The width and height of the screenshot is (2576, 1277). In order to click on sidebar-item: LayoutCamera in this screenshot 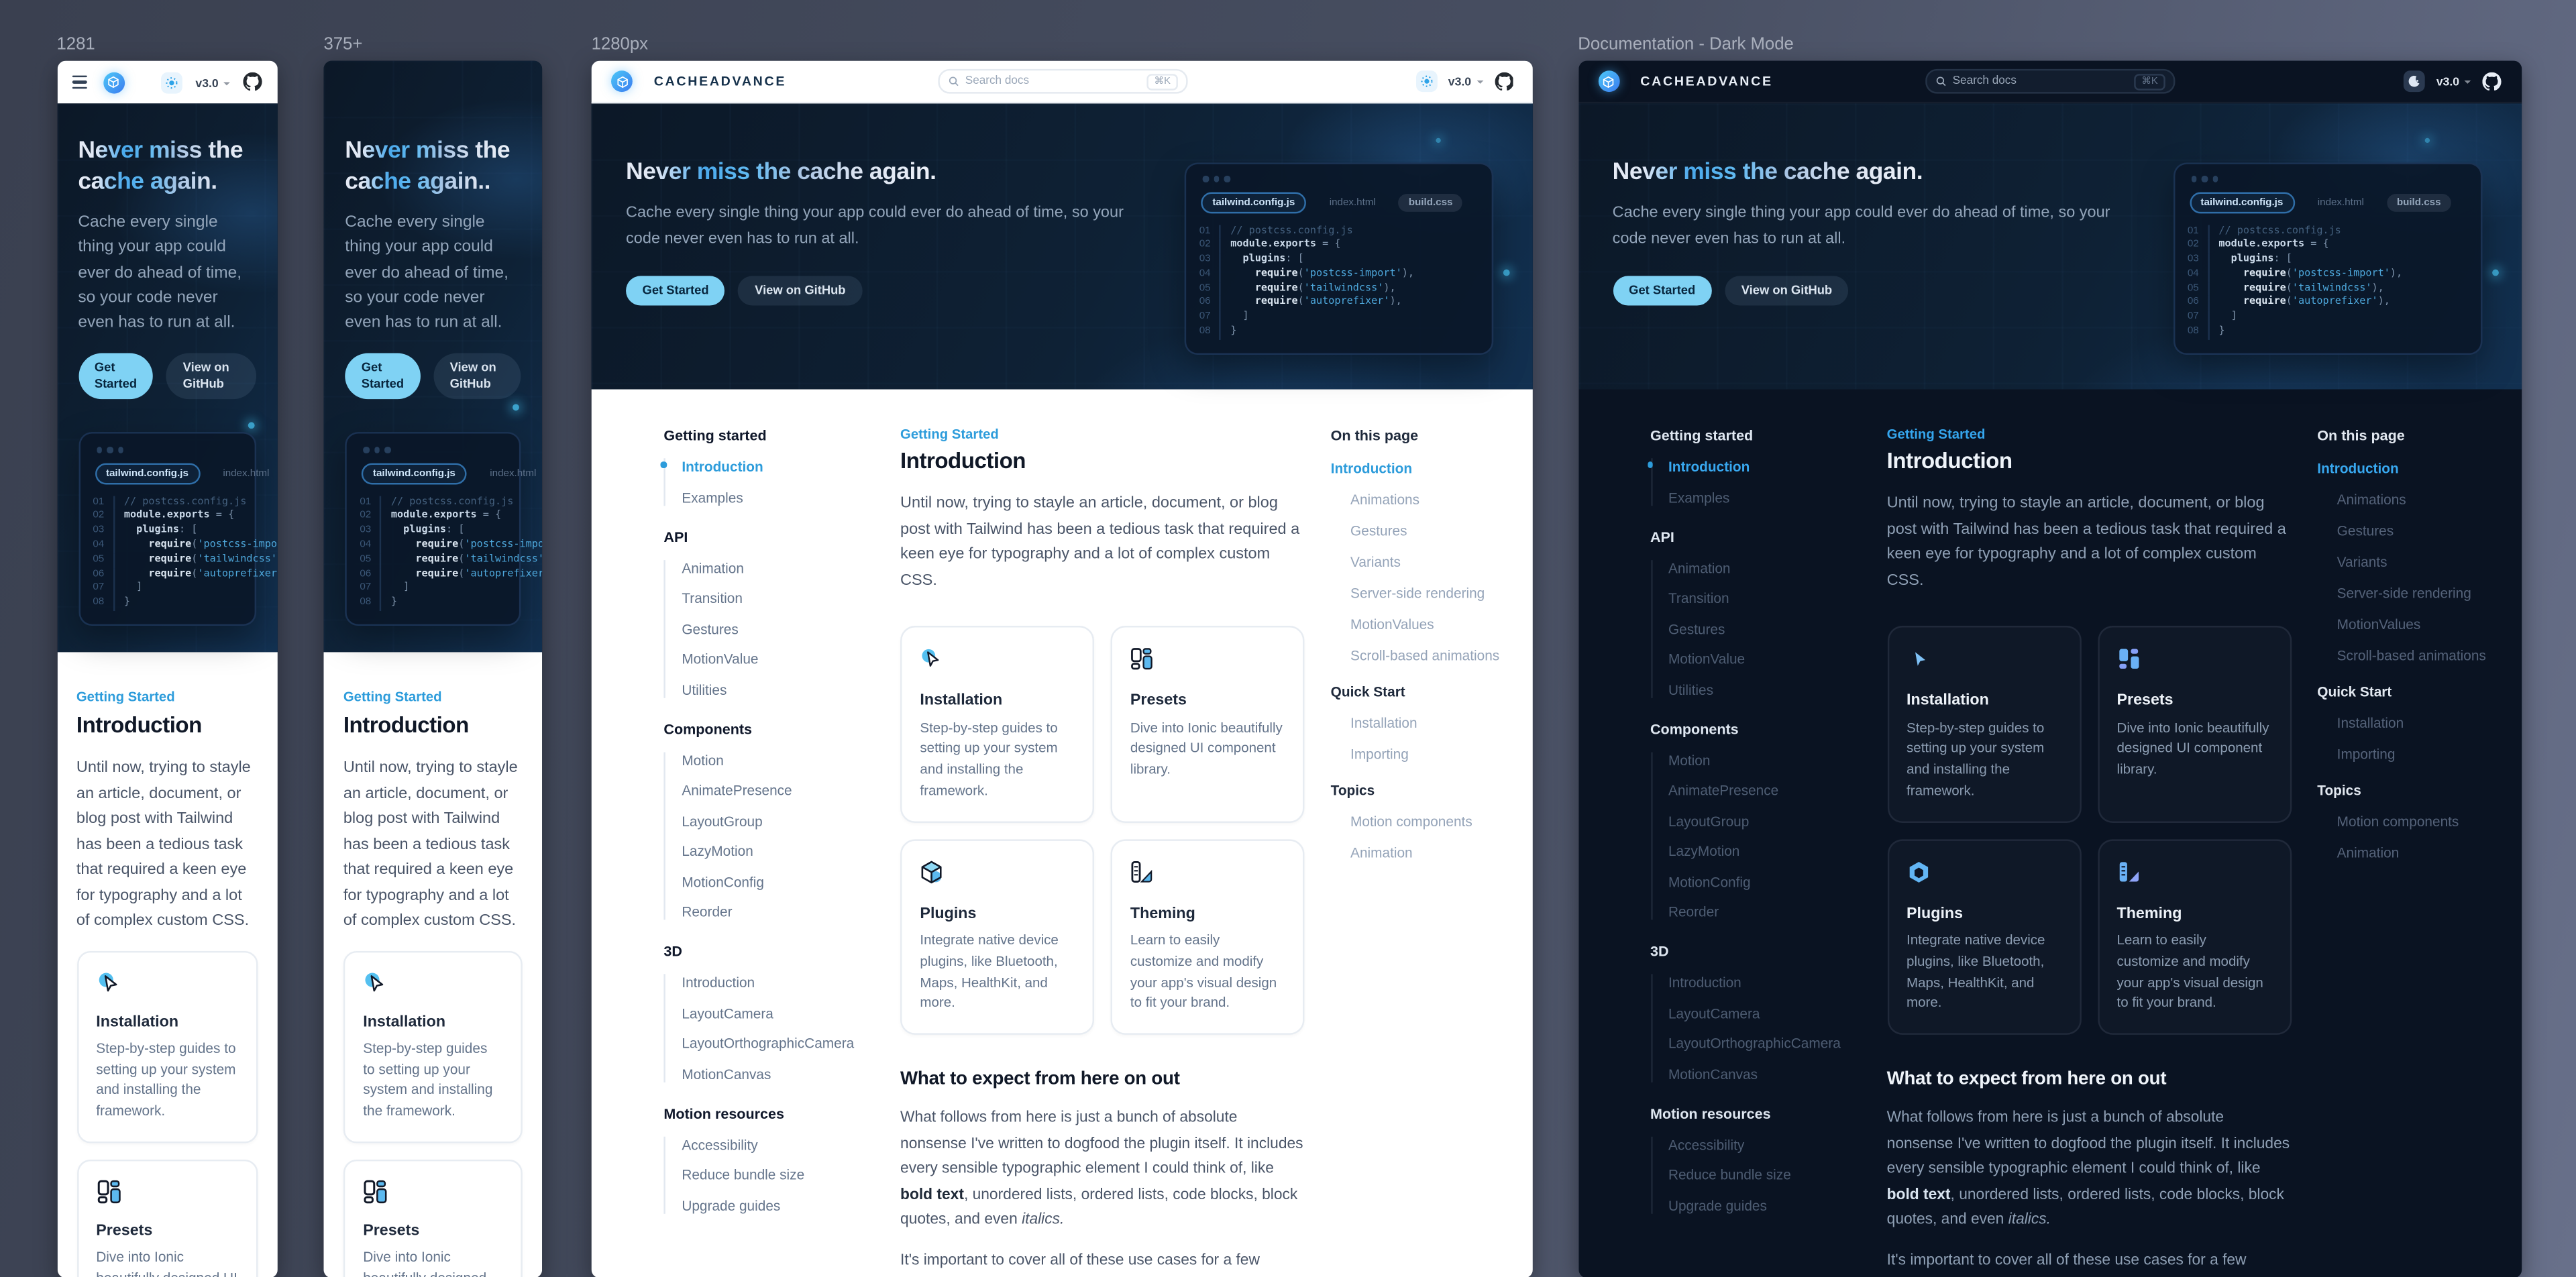, I will do `click(727, 1012)`.